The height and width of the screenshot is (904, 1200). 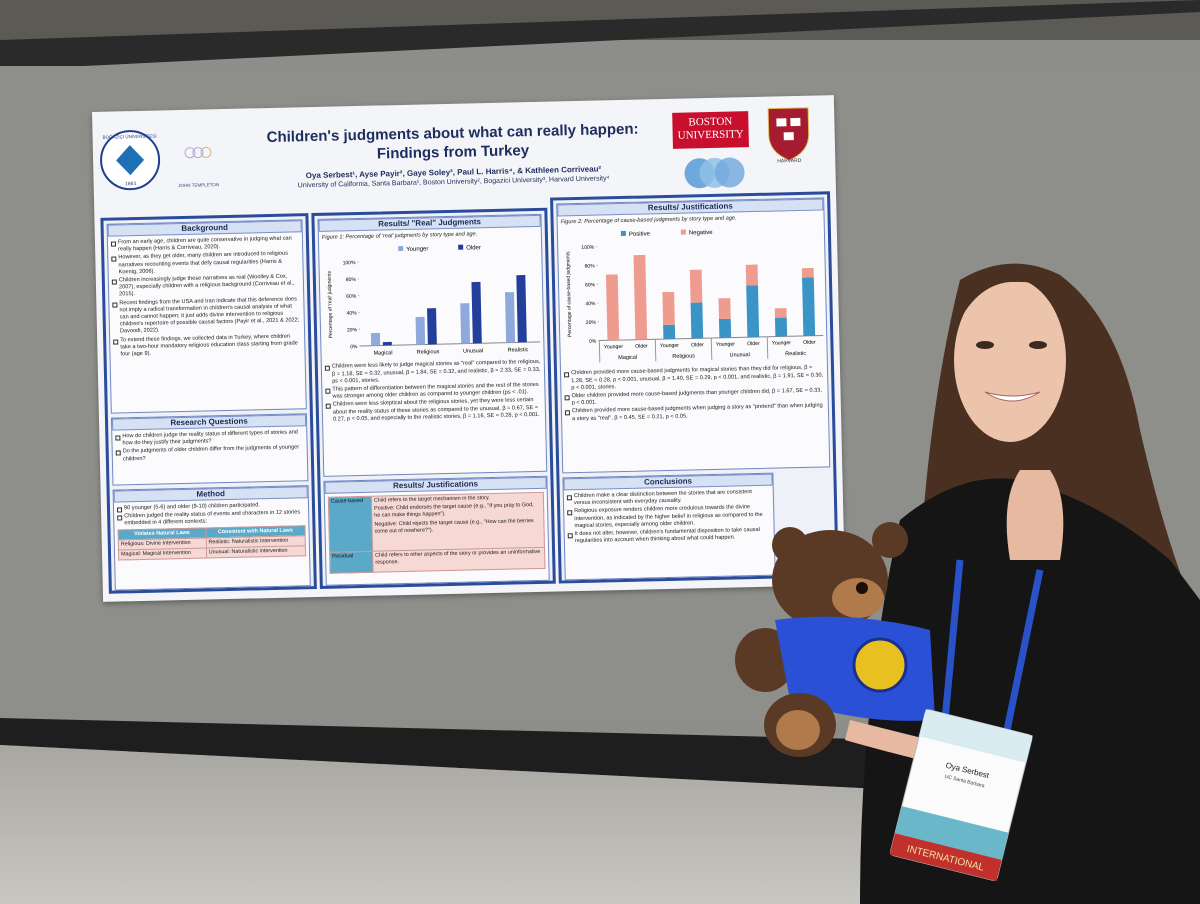 I want to click on shirt-emblem, so click(x=880, y=665).